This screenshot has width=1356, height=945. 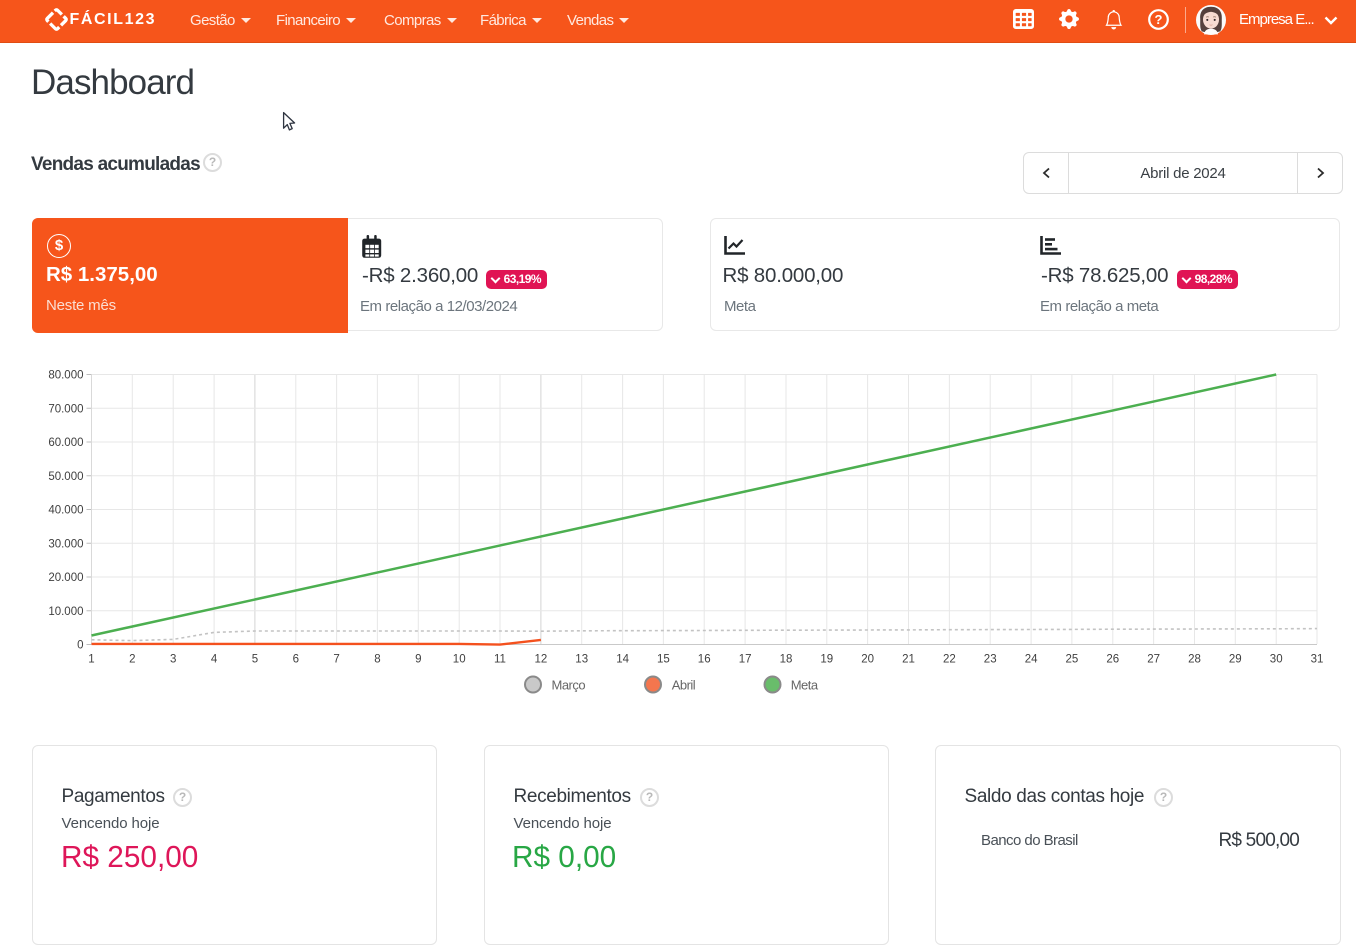 What do you see at coordinates (581, 660) in the screenshot?
I see `svg-text: 13` at bounding box center [581, 660].